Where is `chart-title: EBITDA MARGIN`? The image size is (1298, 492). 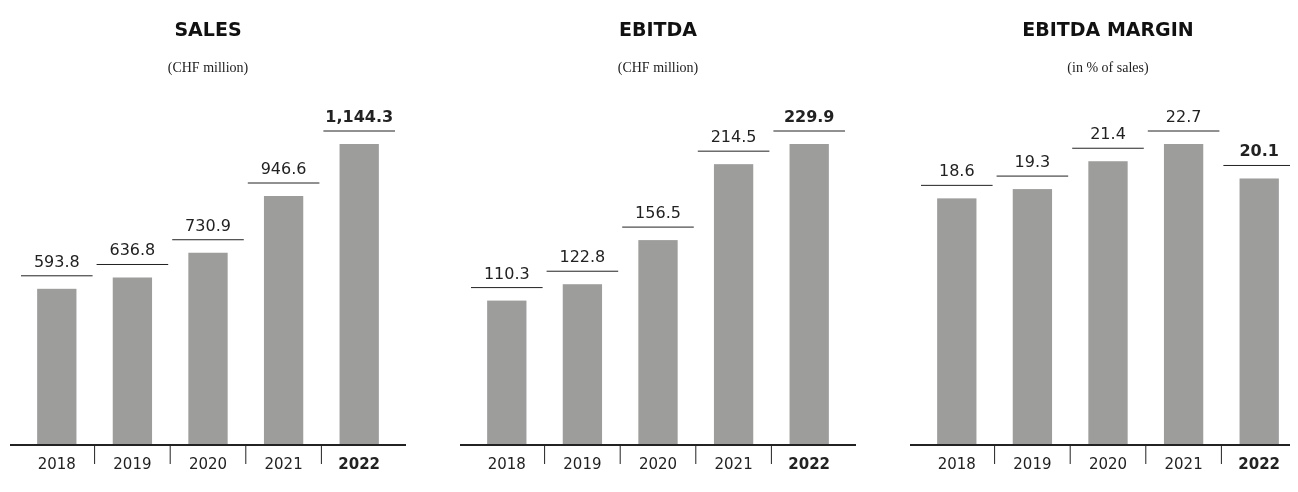 chart-title: EBITDA MARGIN is located at coordinates (1108, 29).